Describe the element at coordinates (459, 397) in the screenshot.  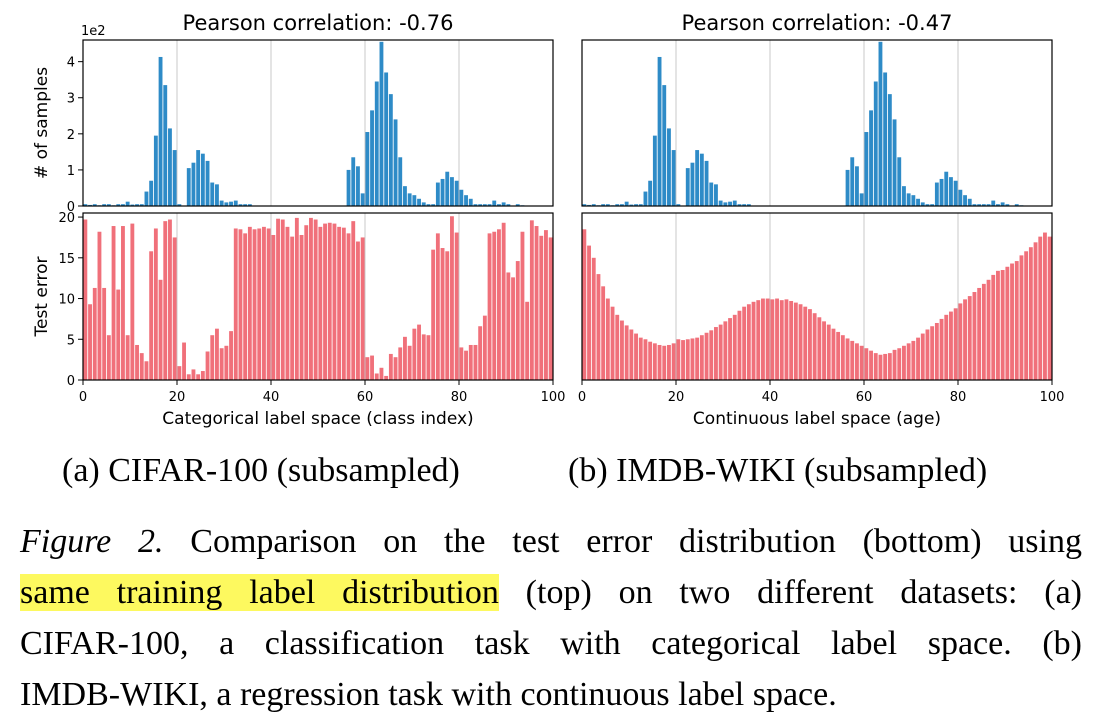
I see `x-tick-label: 80` at that location.